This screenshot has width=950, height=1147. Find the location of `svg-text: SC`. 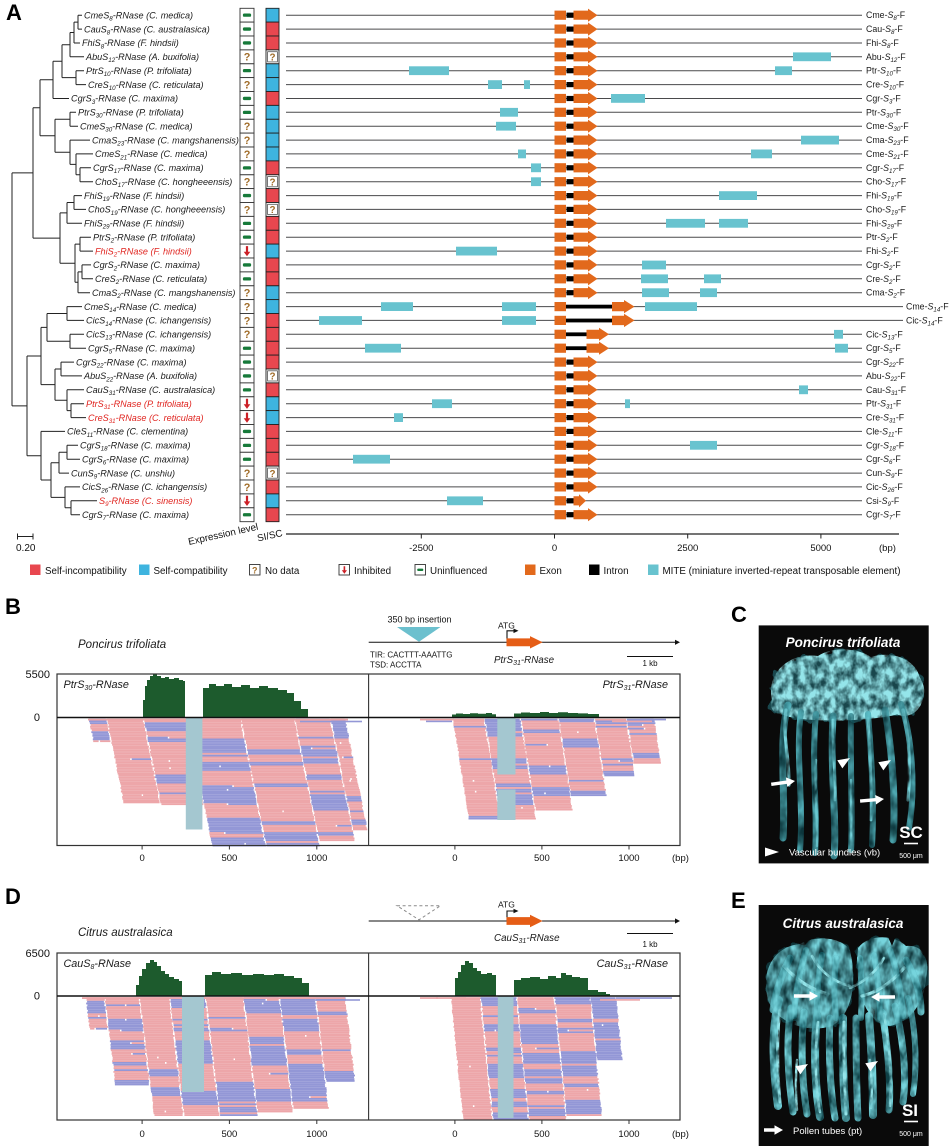

svg-text: SC is located at coordinates (911, 832).